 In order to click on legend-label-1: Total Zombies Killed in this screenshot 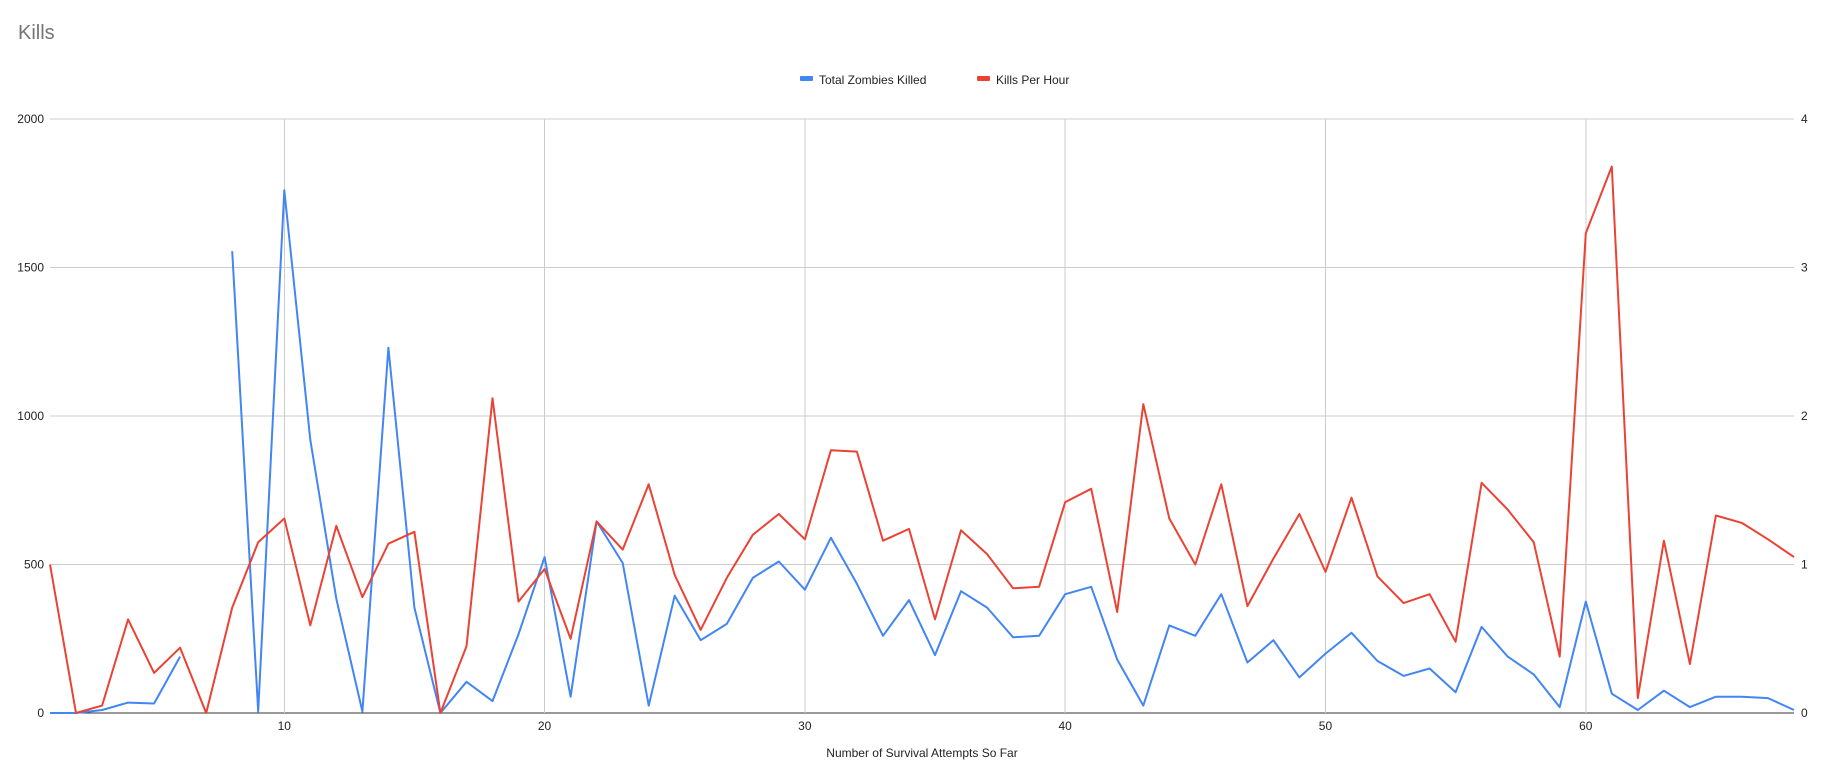, I will do `click(872, 80)`.